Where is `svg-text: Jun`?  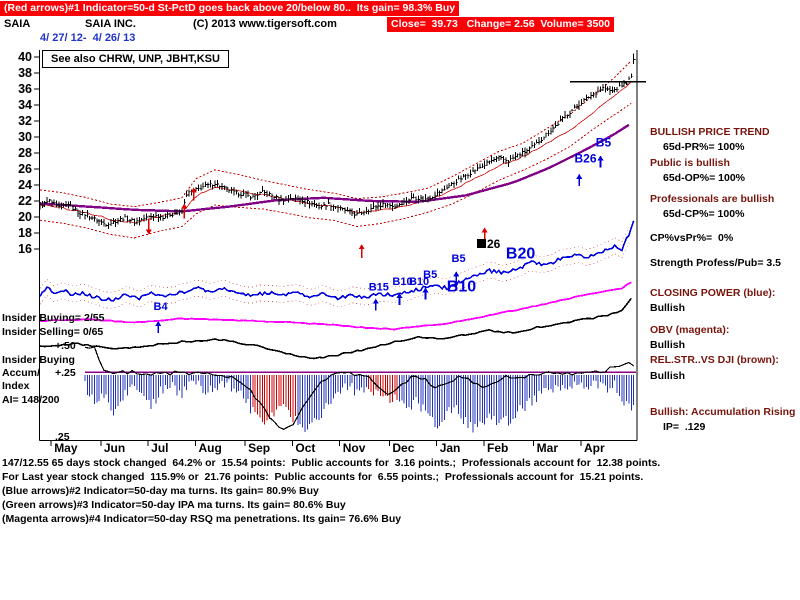
svg-text: Jun is located at coordinates (114, 448).